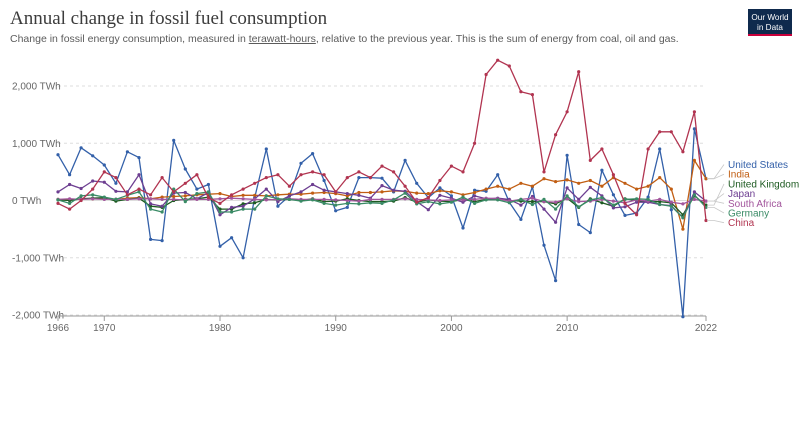 Image resolution: width=800 pixels, height=432 pixels. What do you see at coordinates (741, 194) in the screenshot?
I see `legend-item-japan: Japan` at bounding box center [741, 194].